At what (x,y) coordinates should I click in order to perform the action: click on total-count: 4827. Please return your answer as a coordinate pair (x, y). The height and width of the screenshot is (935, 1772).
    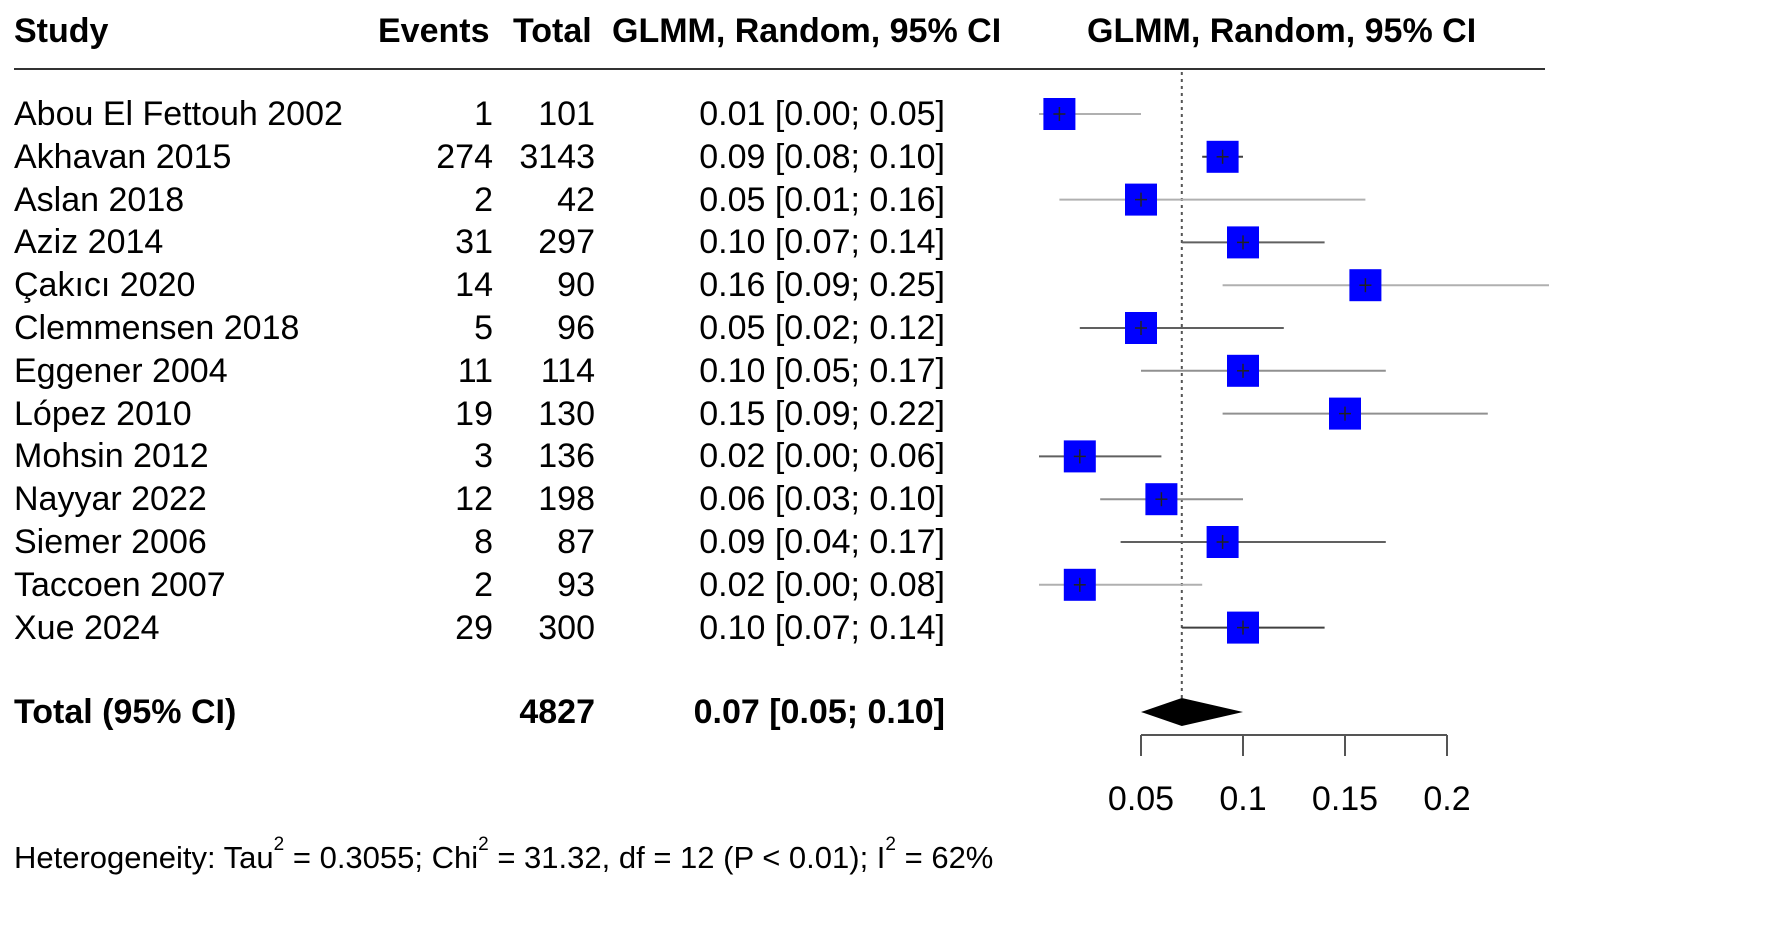
    Looking at the image, I should click on (557, 712).